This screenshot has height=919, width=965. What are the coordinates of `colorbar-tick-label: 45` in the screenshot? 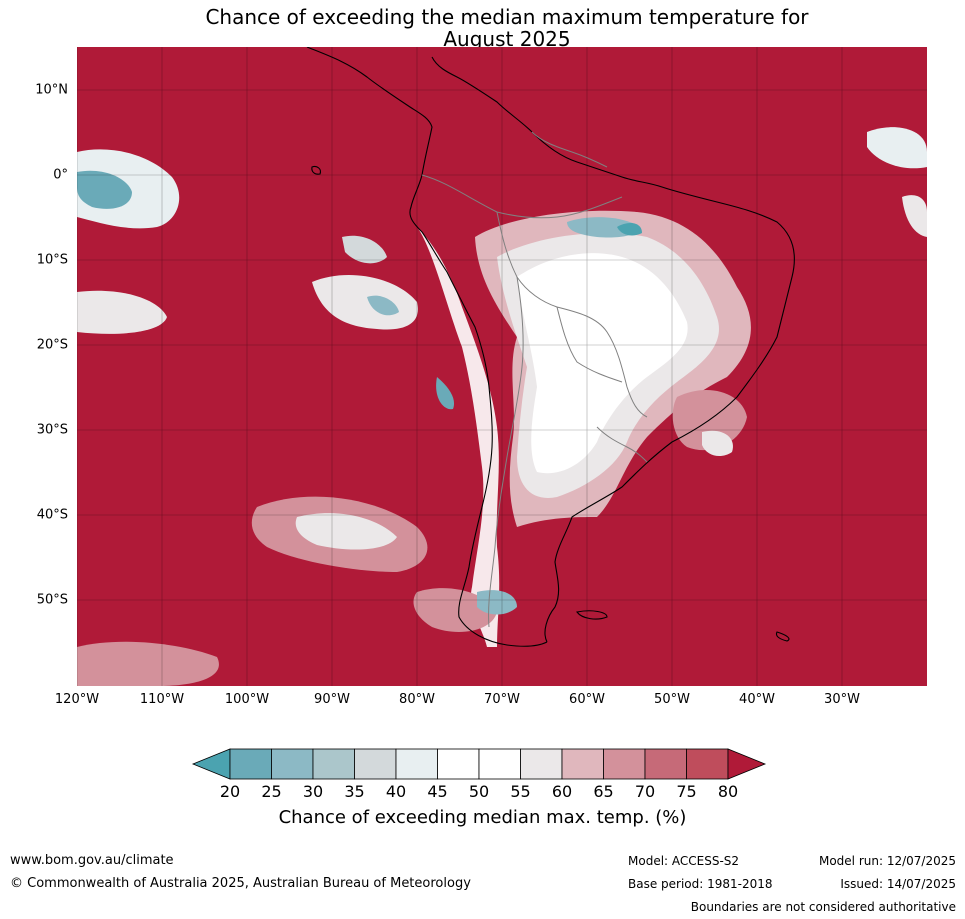 It's located at (437, 791).